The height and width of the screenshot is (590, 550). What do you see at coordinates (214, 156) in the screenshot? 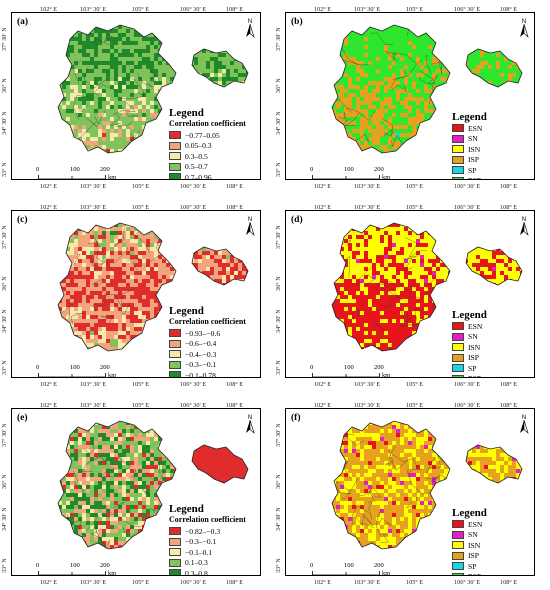
I see `legend-item: 0.3–0.5` at bounding box center [214, 156].